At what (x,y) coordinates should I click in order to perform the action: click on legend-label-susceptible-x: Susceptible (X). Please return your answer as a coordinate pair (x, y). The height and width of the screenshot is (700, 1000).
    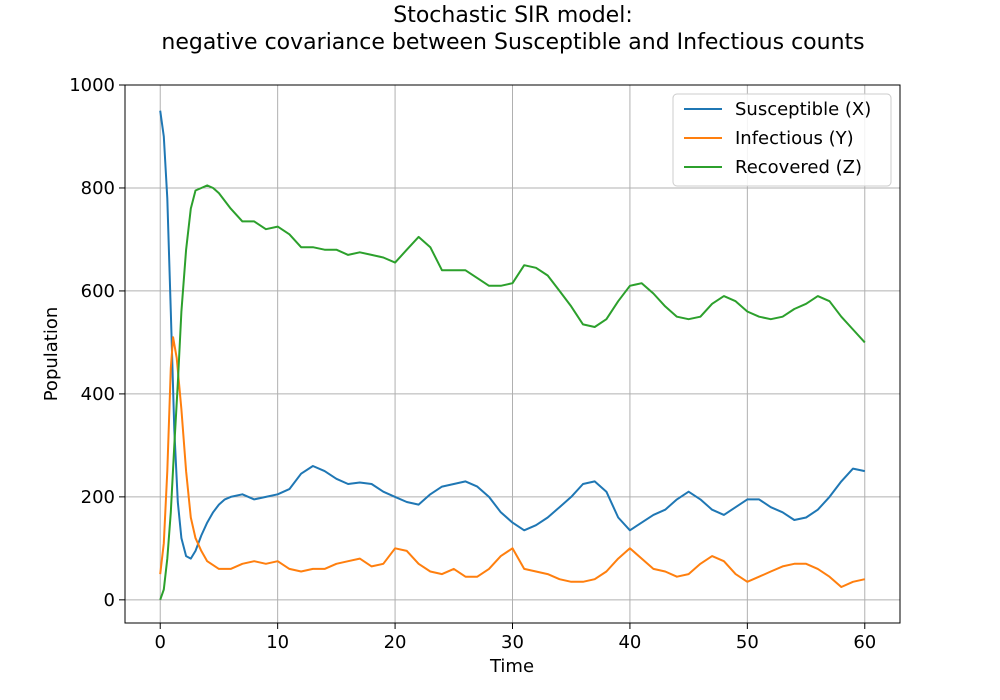
    Looking at the image, I should click on (803, 109).